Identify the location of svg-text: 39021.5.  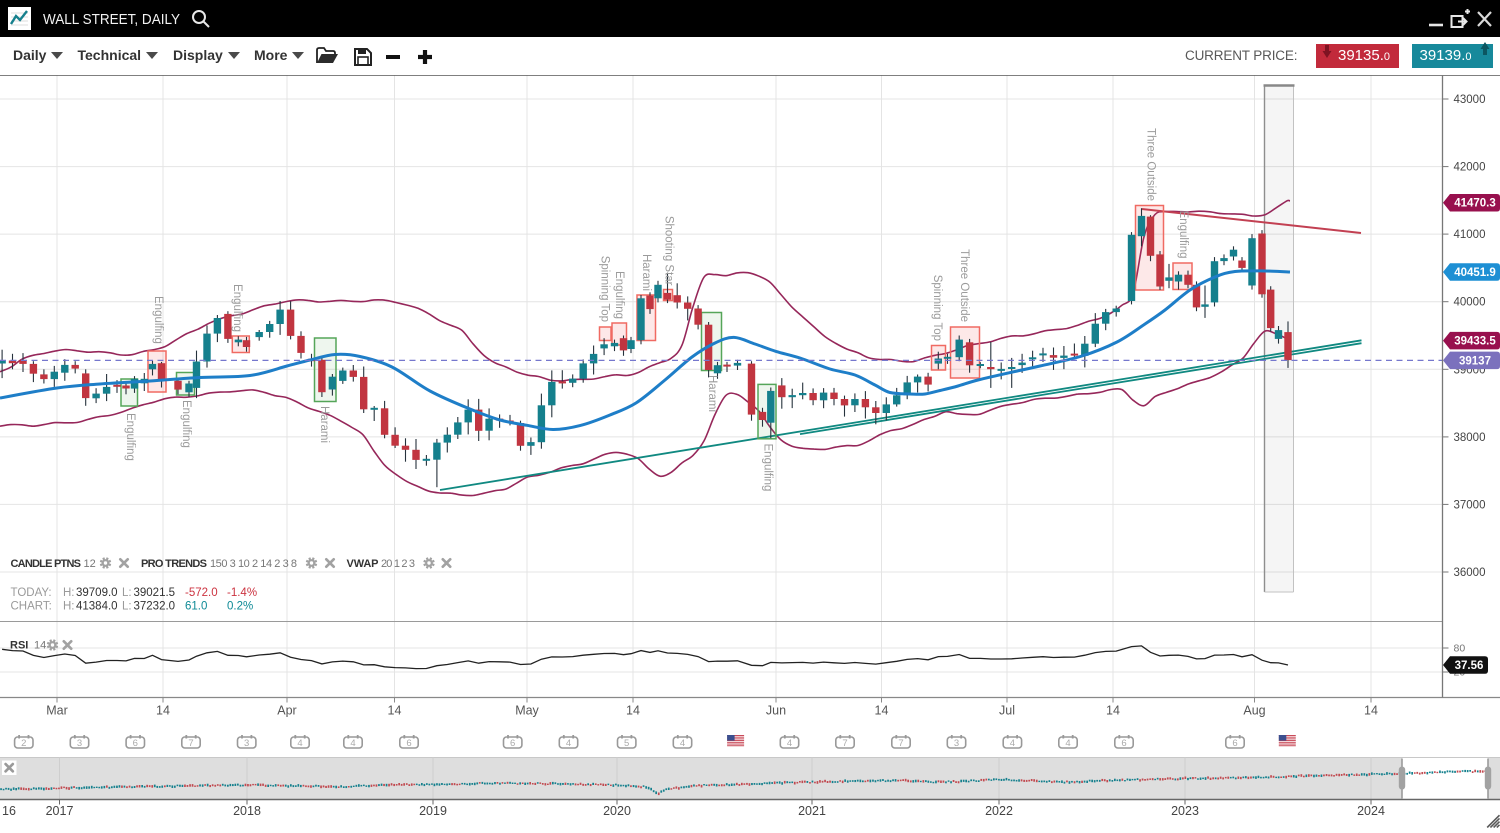
(155, 593).